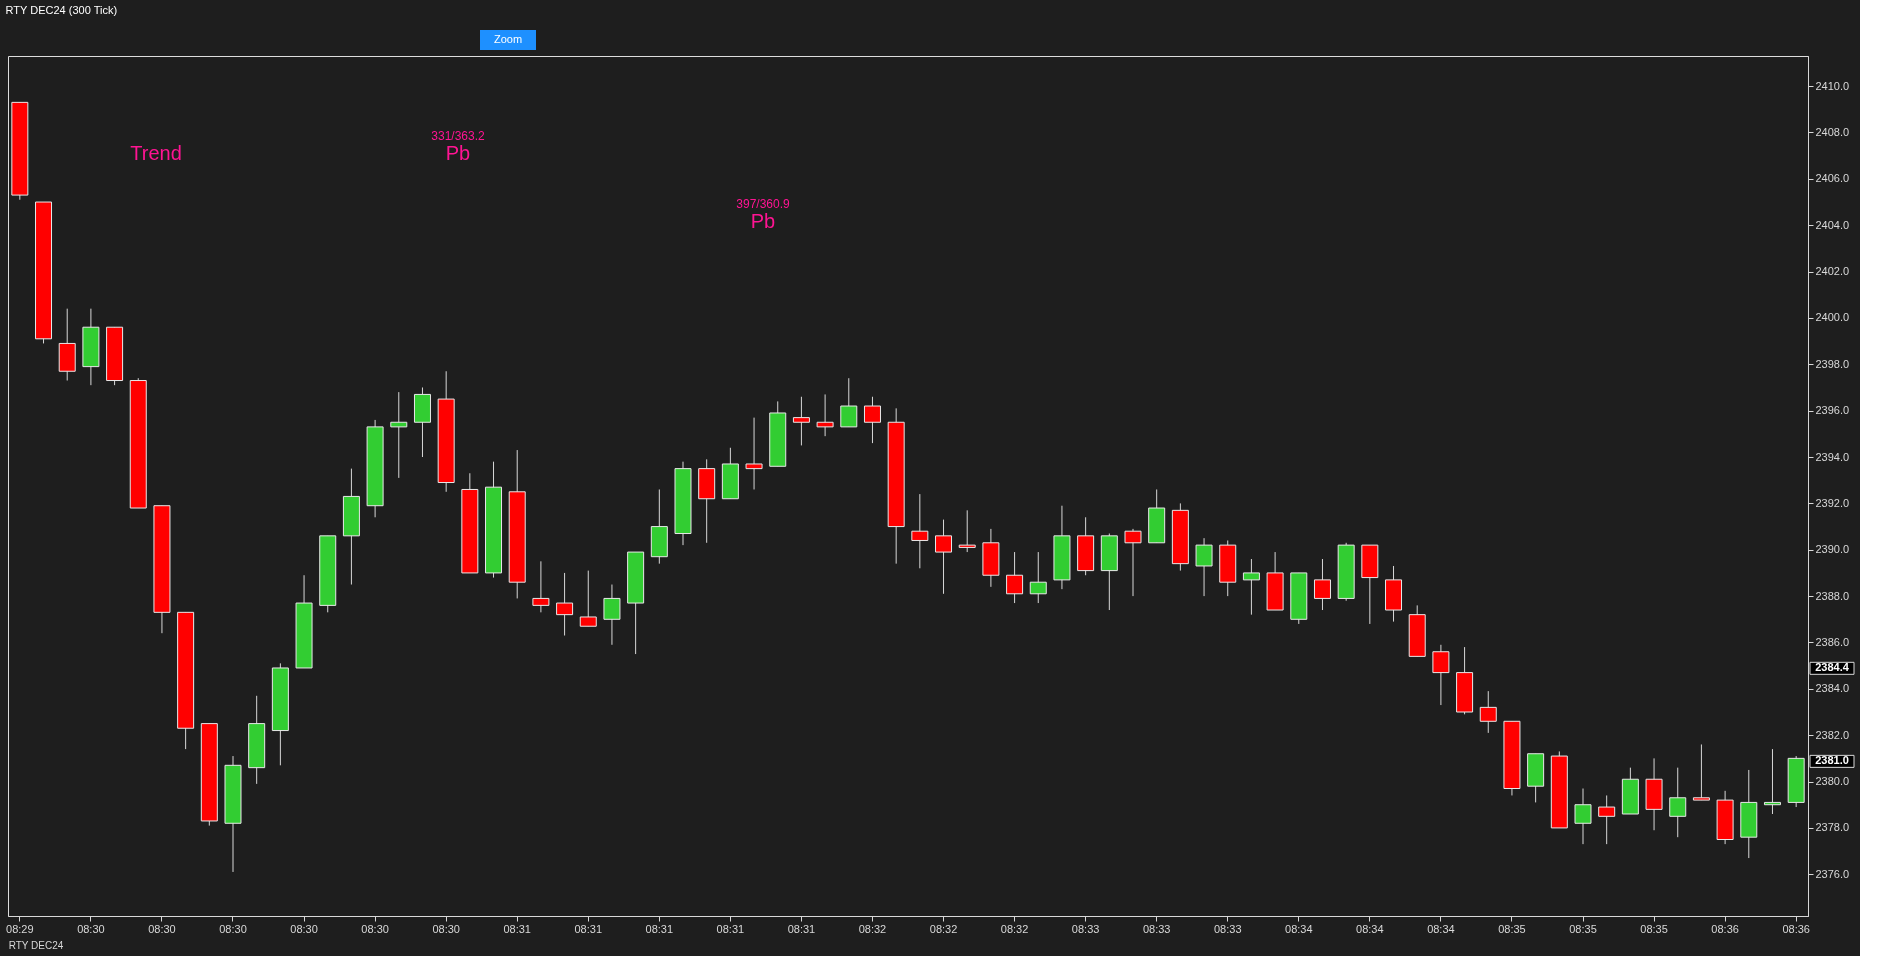  Describe the element at coordinates (1832, 549) in the screenshot. I see `y-tick-label: 2390.0` at that location.